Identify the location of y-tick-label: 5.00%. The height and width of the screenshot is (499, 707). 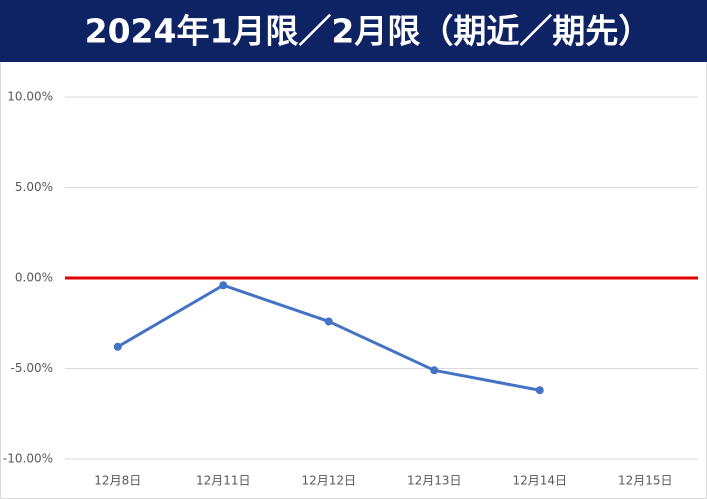
(34, 187).